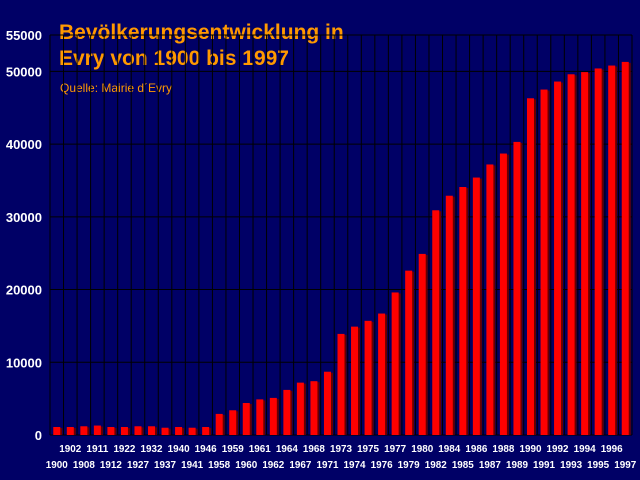  Describe the element at coordinates (192, 465) in the screenshot. I see `x-tick-label: 1941` at that location.